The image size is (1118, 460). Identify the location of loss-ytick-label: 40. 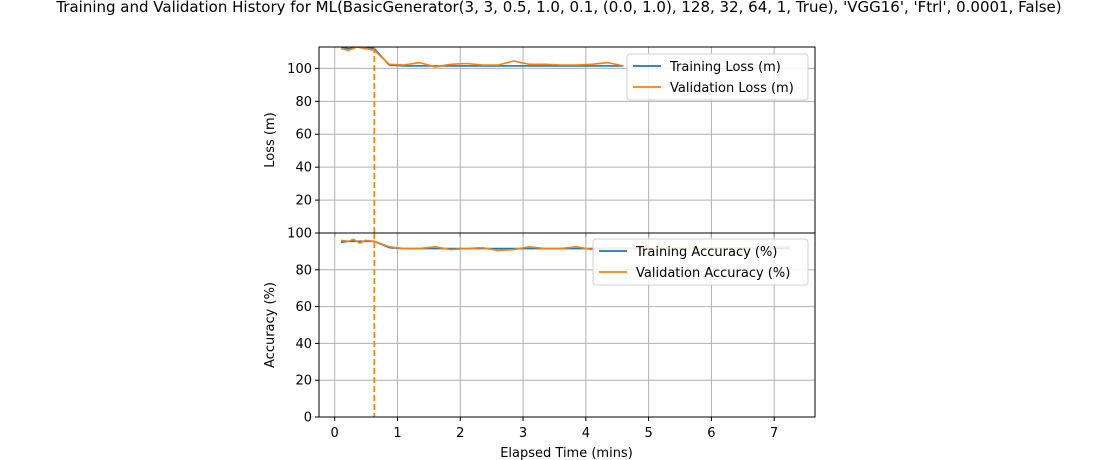
(303, 168).